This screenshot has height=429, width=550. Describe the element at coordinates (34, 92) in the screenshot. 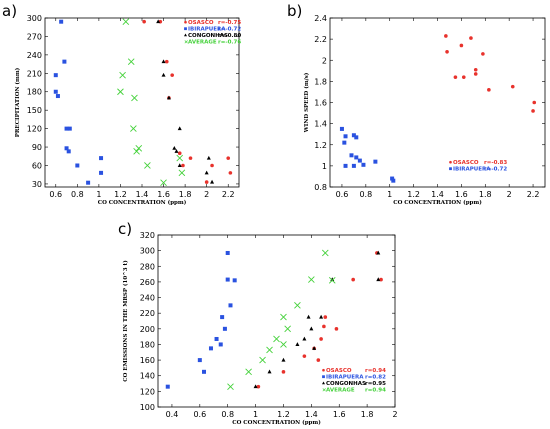

I see `y-tick-label: 180` at that location.